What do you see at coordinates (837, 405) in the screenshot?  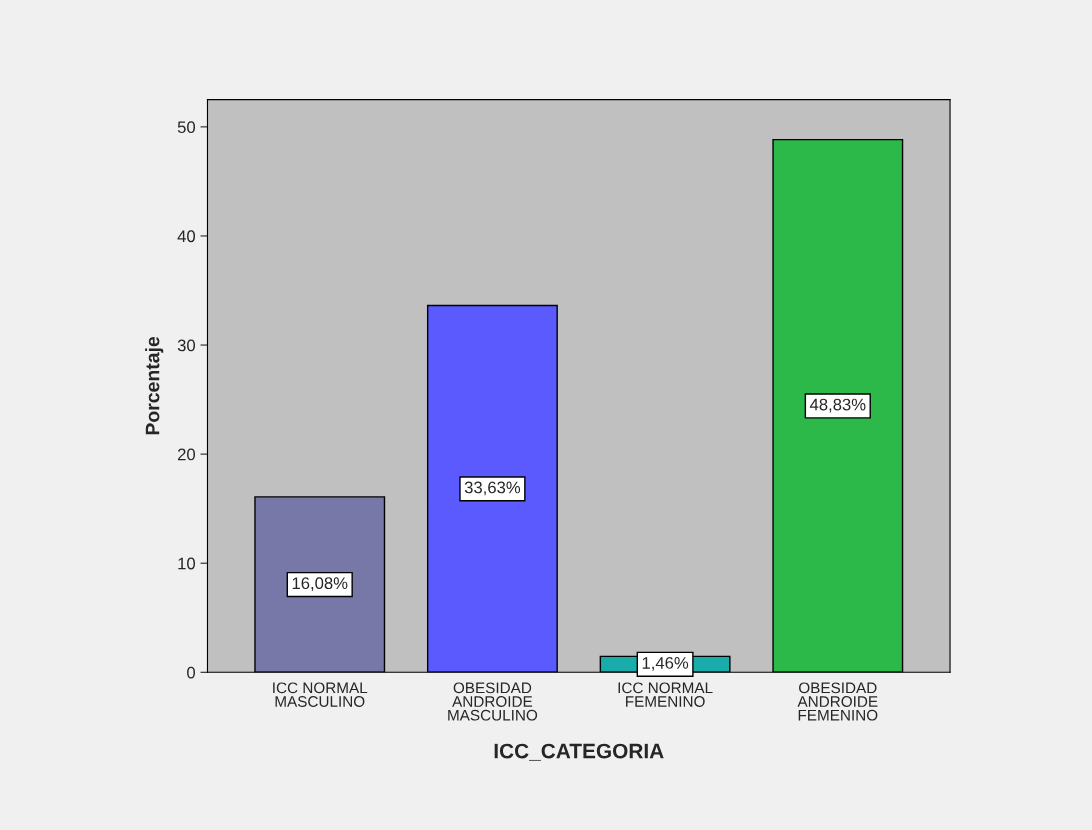 I see `data-label: 48,83%` at bounding box center [837, 405].